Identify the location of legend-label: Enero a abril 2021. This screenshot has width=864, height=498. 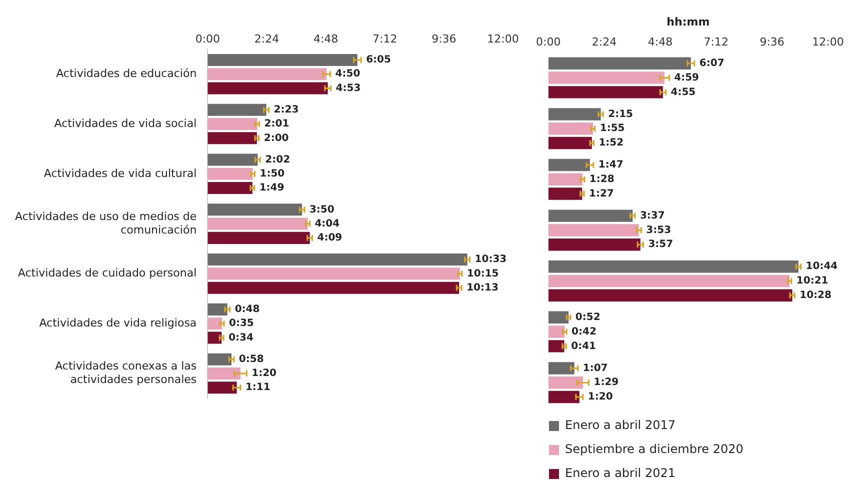
(620, 473).